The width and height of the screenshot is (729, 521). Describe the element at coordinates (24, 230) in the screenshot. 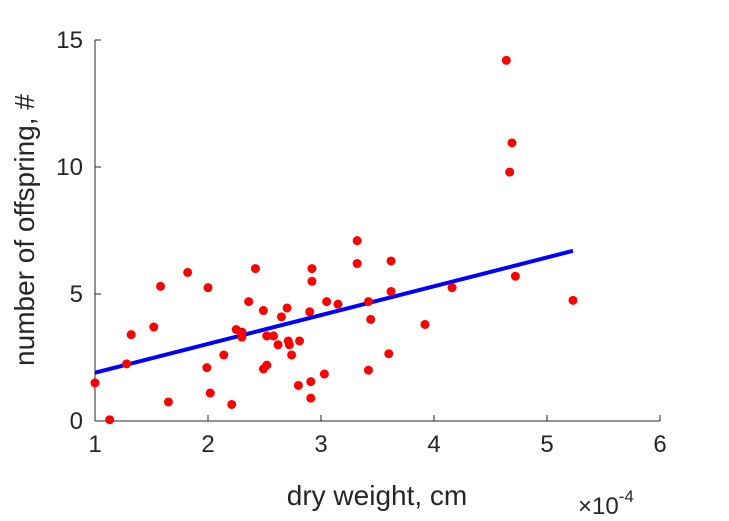

I see `y-axis-label: number of offspring, #` at that location.